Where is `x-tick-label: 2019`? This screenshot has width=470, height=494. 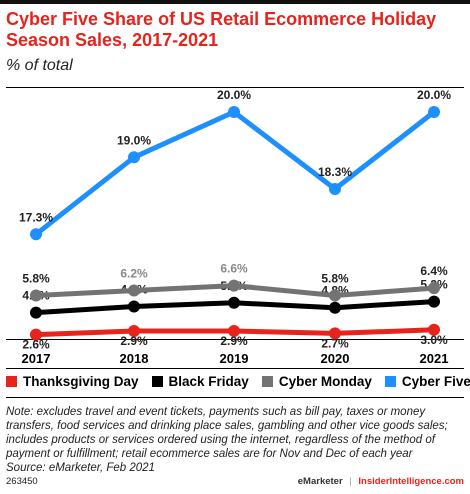 x-tick-label: 2019 is located at coordinates (234, 358).